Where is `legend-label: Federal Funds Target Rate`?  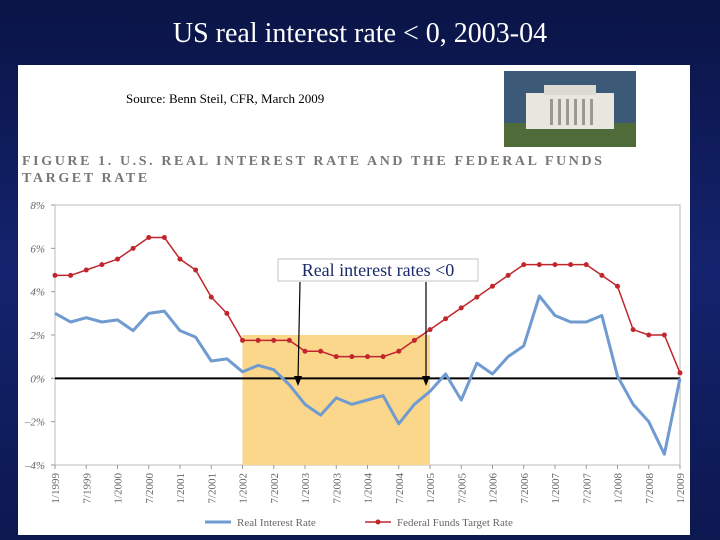
legend-label: Federal Funds Target Rate is located at coordinates (455, 523).